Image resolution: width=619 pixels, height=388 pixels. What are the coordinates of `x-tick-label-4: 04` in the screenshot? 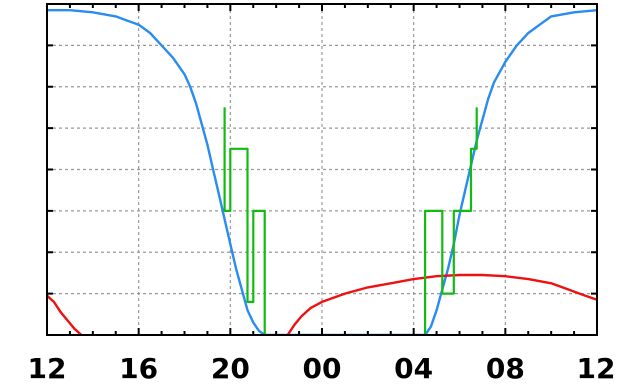 It's located at (413, 368).